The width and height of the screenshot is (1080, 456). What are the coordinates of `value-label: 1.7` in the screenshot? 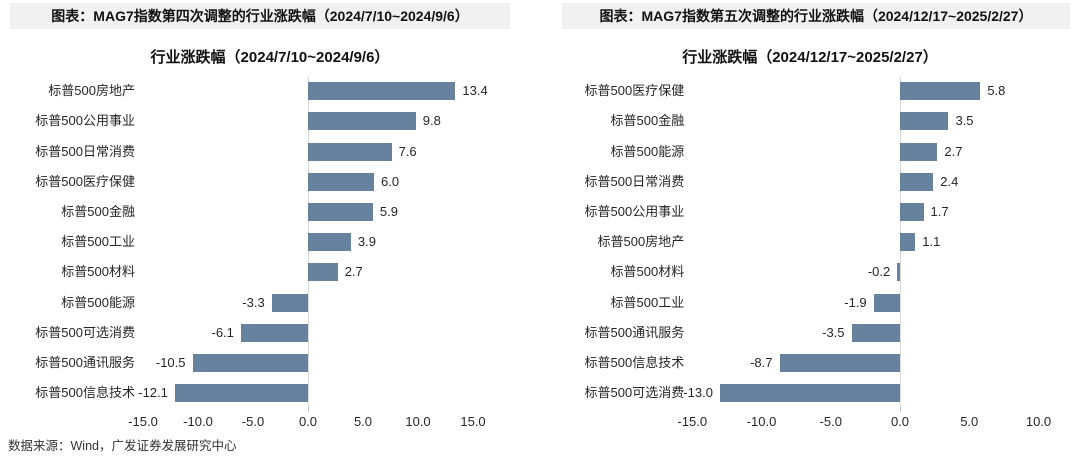 It's located at (939, 211).